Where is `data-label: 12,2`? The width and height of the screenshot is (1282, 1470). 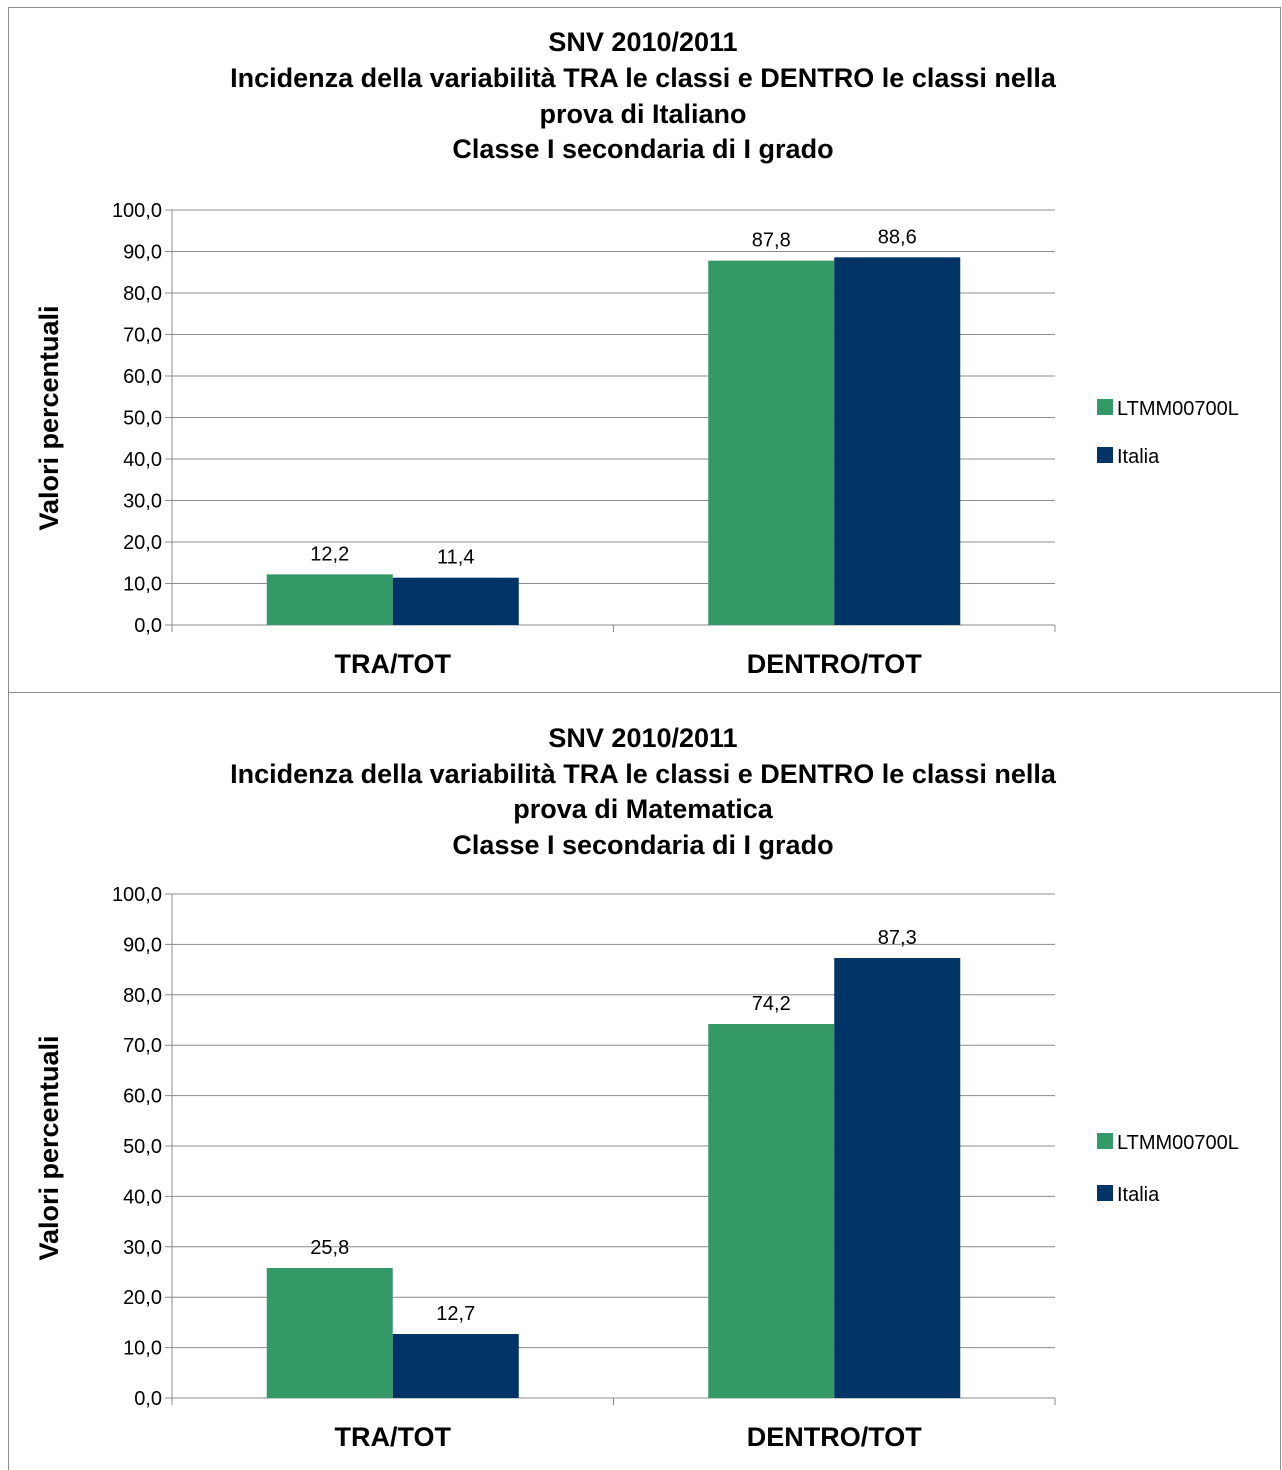
data-label: 12,2 is located at coordinates (329, 554).